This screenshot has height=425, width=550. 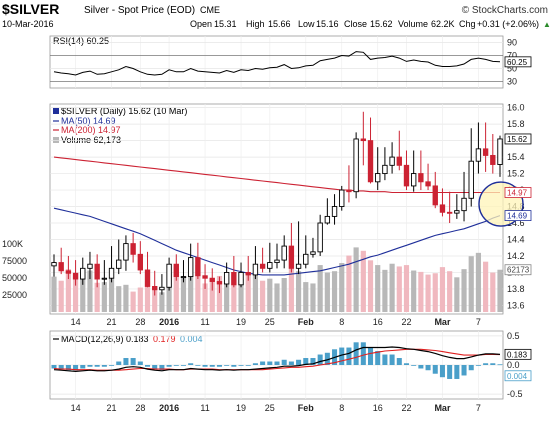 What do you see at coordinates (270, 408) in the screenshot?
I see `x-tick-label-bottom: 25` at bounding box center [270, 408].